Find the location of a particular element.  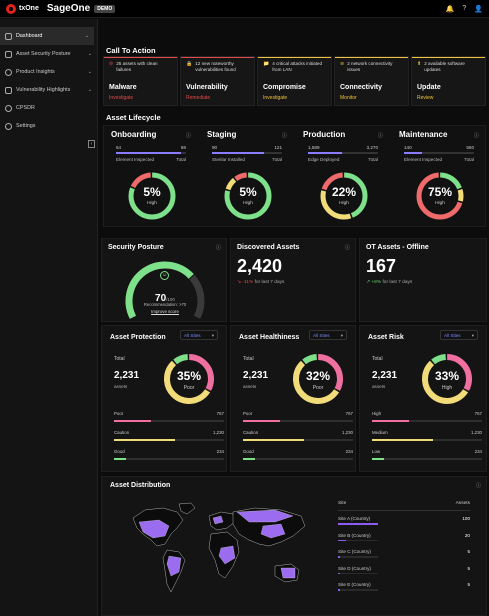

stage-name: Production is located at coordinates (324, 134).